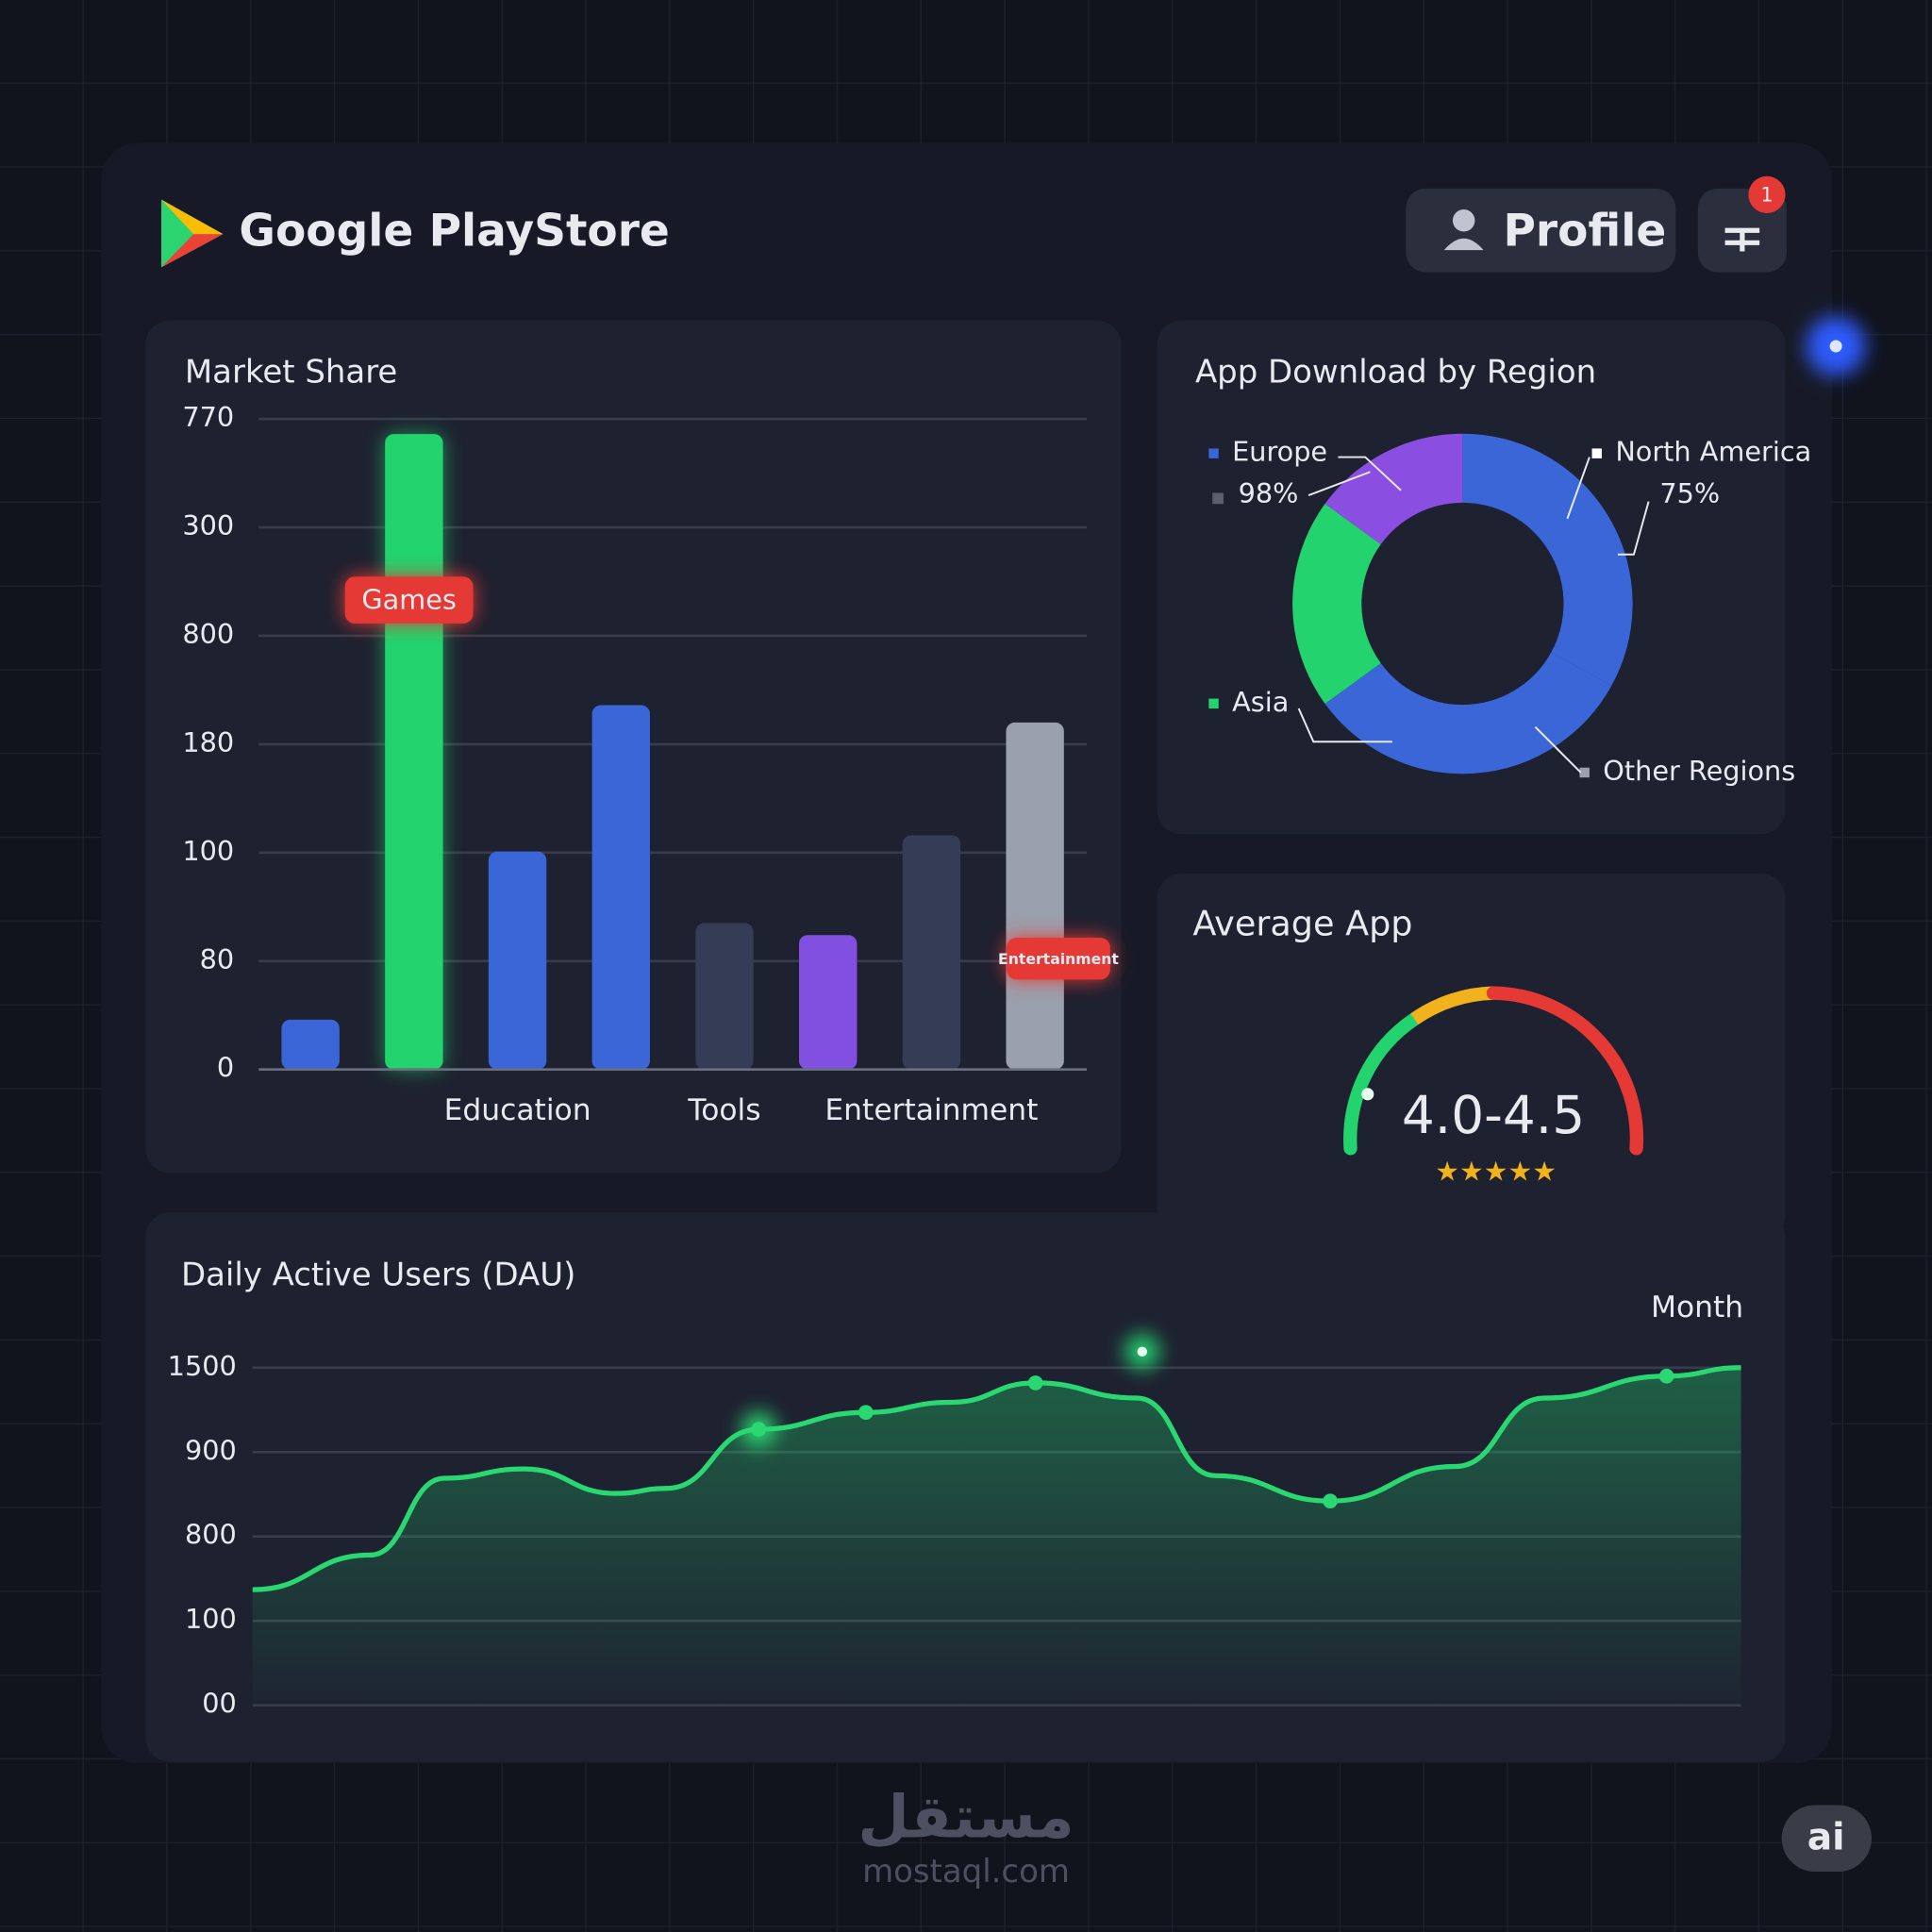 This screenshot has width=1932, height=1932. Describe the element at coordinates (211, 1450) in the screenshot. I see `y-tick-label: 900` at that location.